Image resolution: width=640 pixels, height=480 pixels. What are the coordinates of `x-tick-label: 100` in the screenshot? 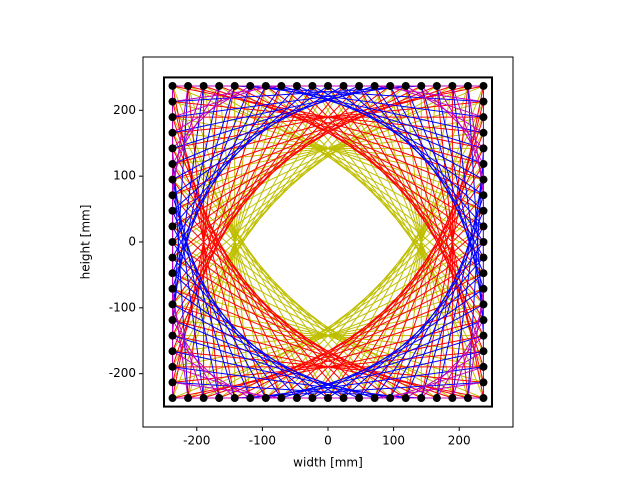 It's located at (393, 441).